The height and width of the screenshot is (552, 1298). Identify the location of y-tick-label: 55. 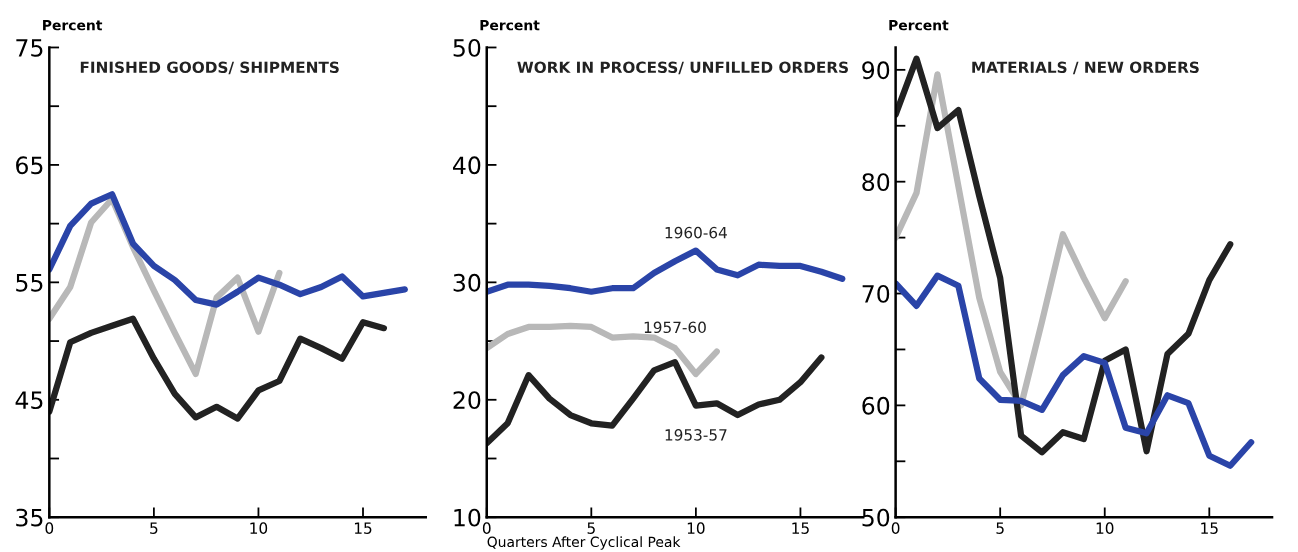
(29, 283).